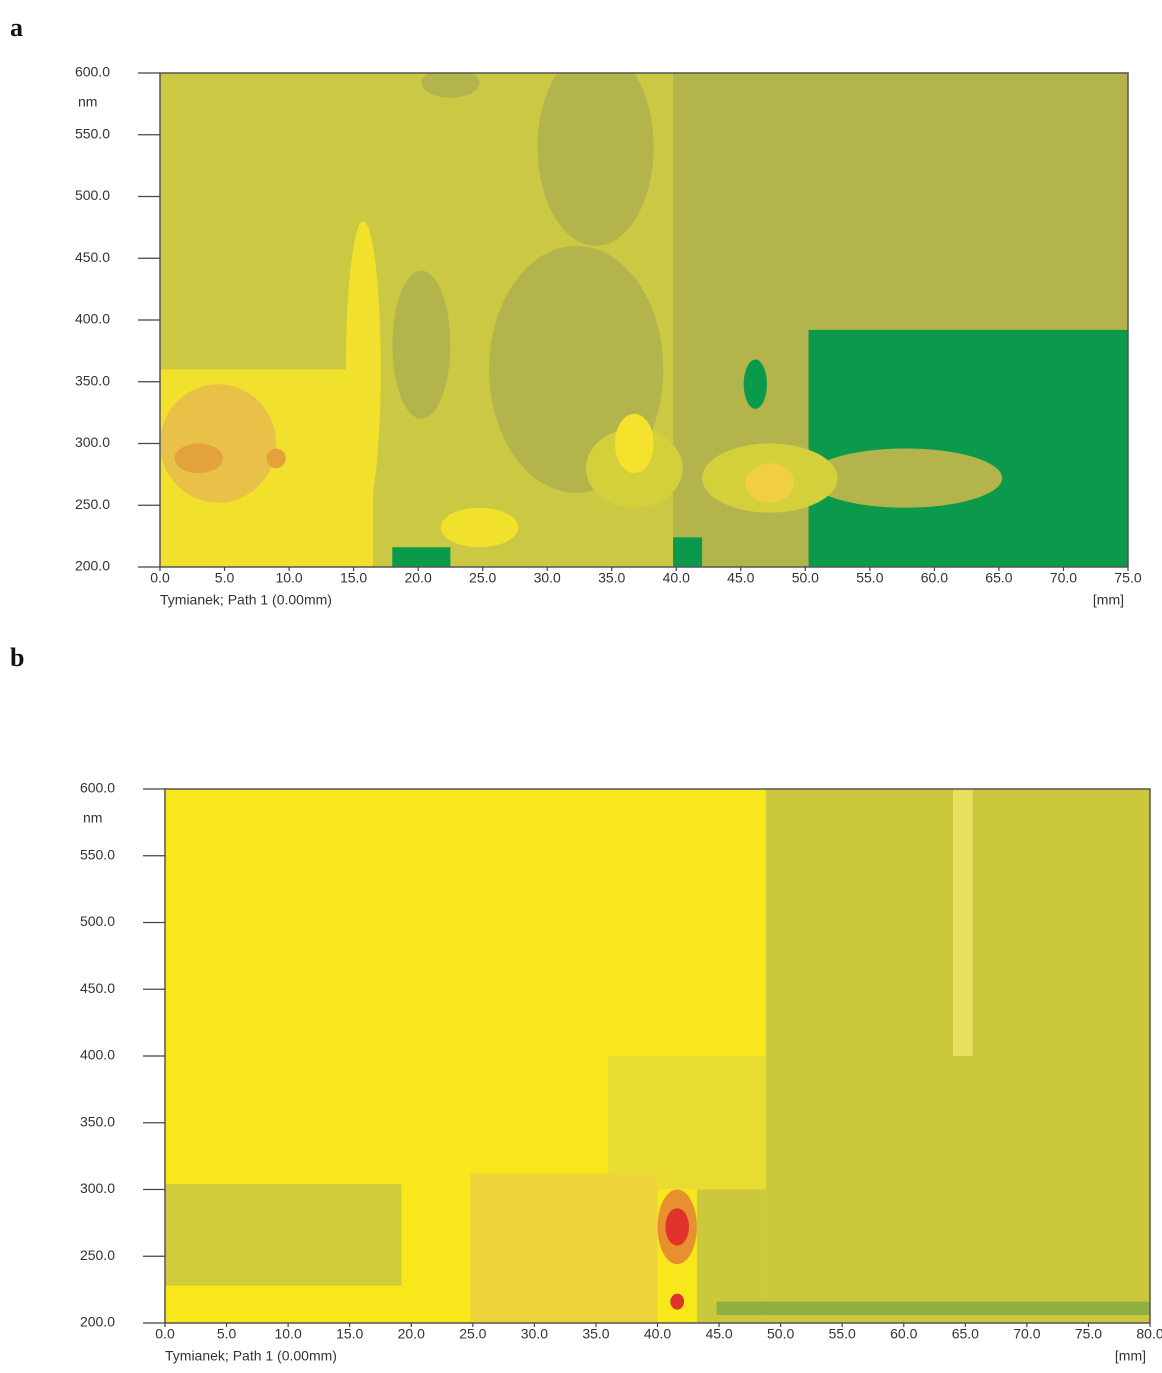 This screenshot has width=1162, height=1373. Describe the element at coordinates (1149, 1334) in the screenshot. I see `x-tick-label: 80.0` at that location.